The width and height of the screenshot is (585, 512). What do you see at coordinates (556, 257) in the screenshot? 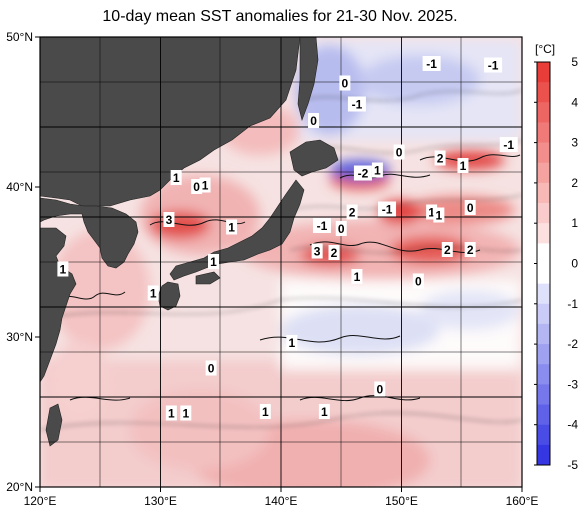
I see `colorbar: [°C] 5 4 3 2 1 0 -1 -2 -3 -4 -5` at bounding box center [556, 257].